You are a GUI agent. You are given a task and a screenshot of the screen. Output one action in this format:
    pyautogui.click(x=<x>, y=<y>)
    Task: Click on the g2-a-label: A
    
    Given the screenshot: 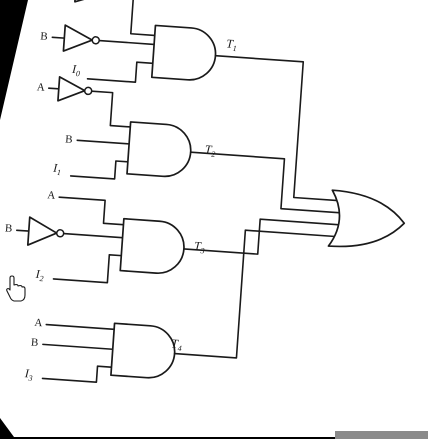 What is the action you would take?
    pyautogui.click(x=40, y=87)
    